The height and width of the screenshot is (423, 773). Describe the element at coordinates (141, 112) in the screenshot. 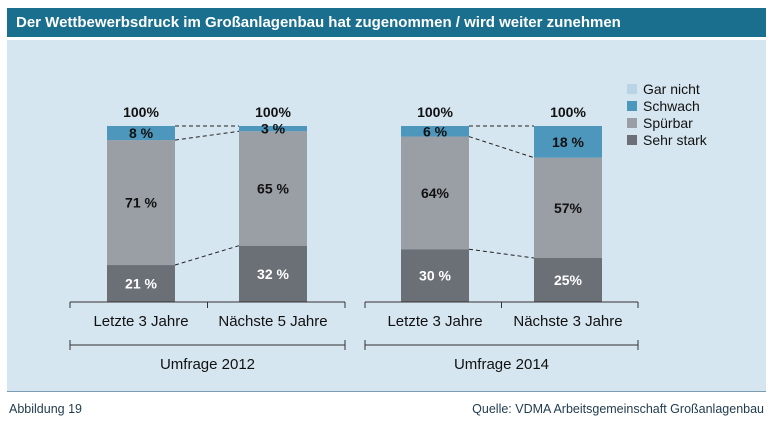

I see `total-label-0: 100%` at that location.